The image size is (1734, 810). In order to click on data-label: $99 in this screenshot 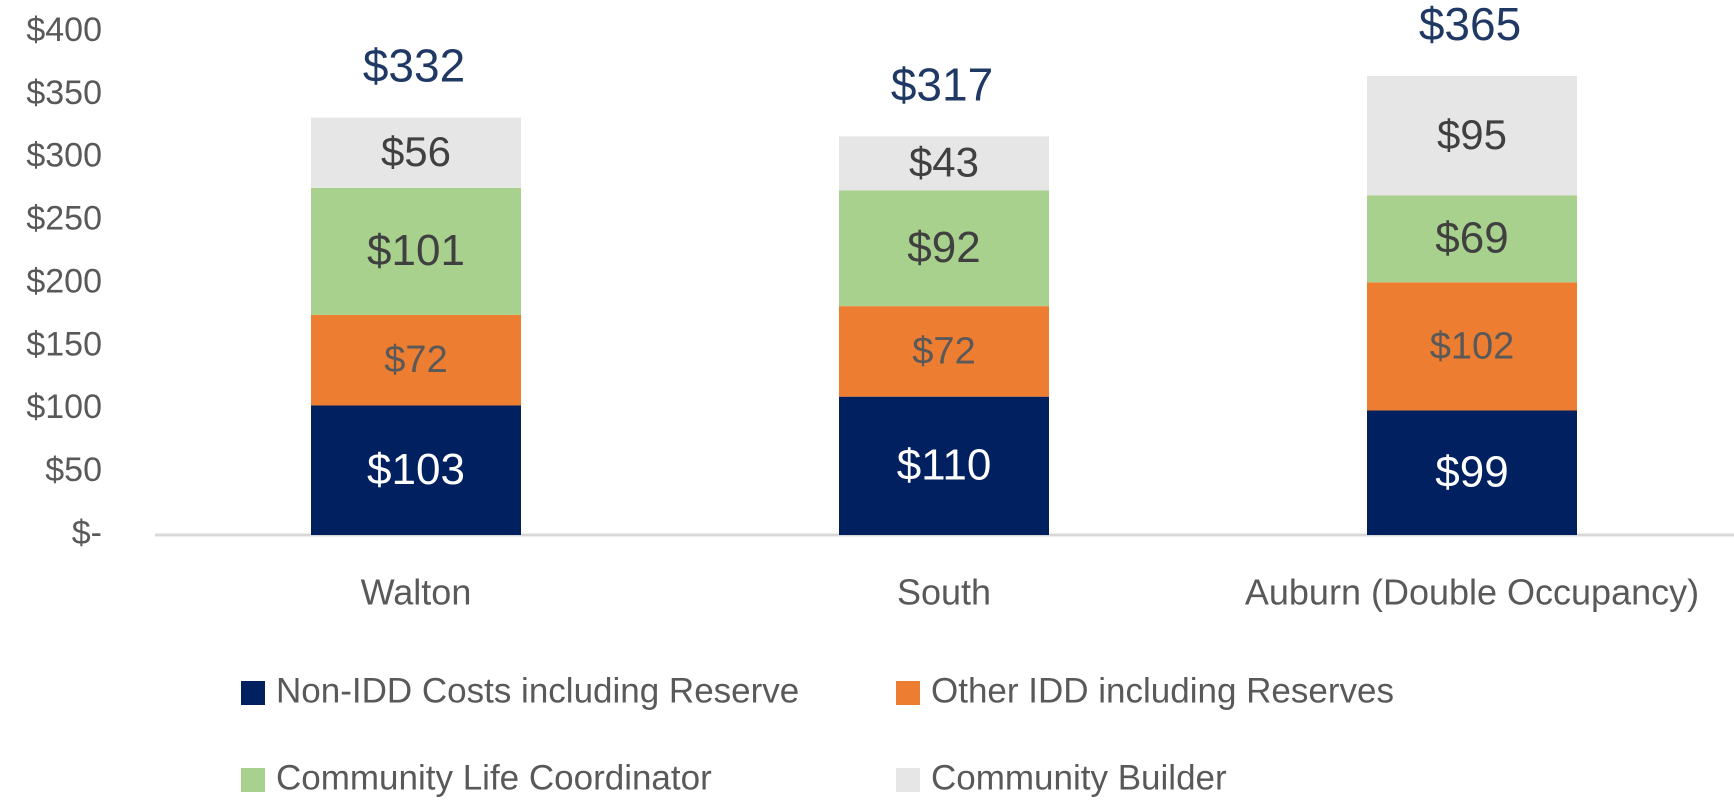, I will do `click(1471, 471)`.